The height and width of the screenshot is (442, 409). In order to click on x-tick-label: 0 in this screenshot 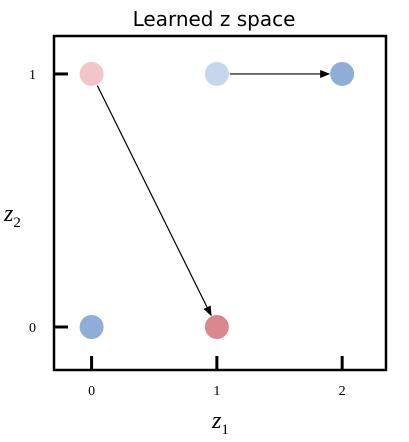, I will do `click(91, 391)`.